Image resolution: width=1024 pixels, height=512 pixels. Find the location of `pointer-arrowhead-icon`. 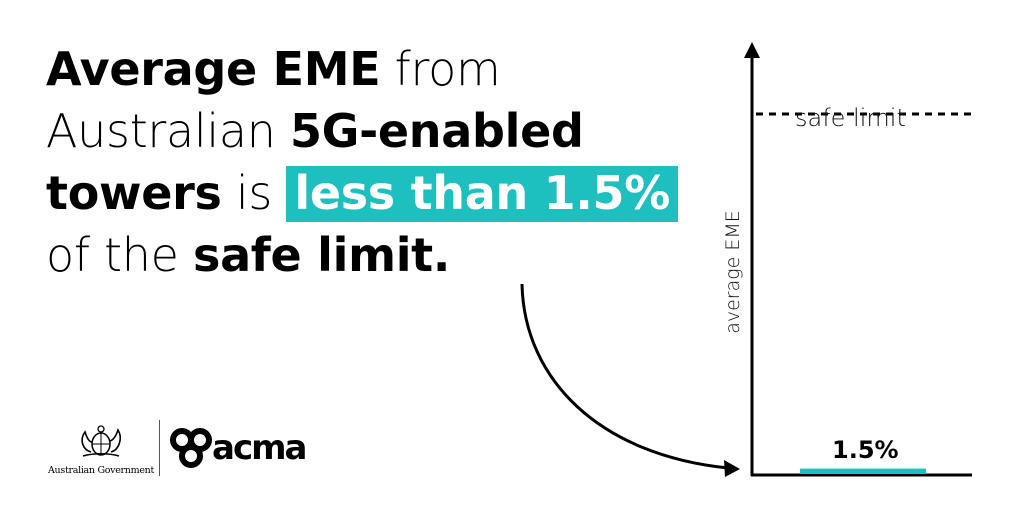

pointer-arrowhead-icon is located at coordinates (732, 468).